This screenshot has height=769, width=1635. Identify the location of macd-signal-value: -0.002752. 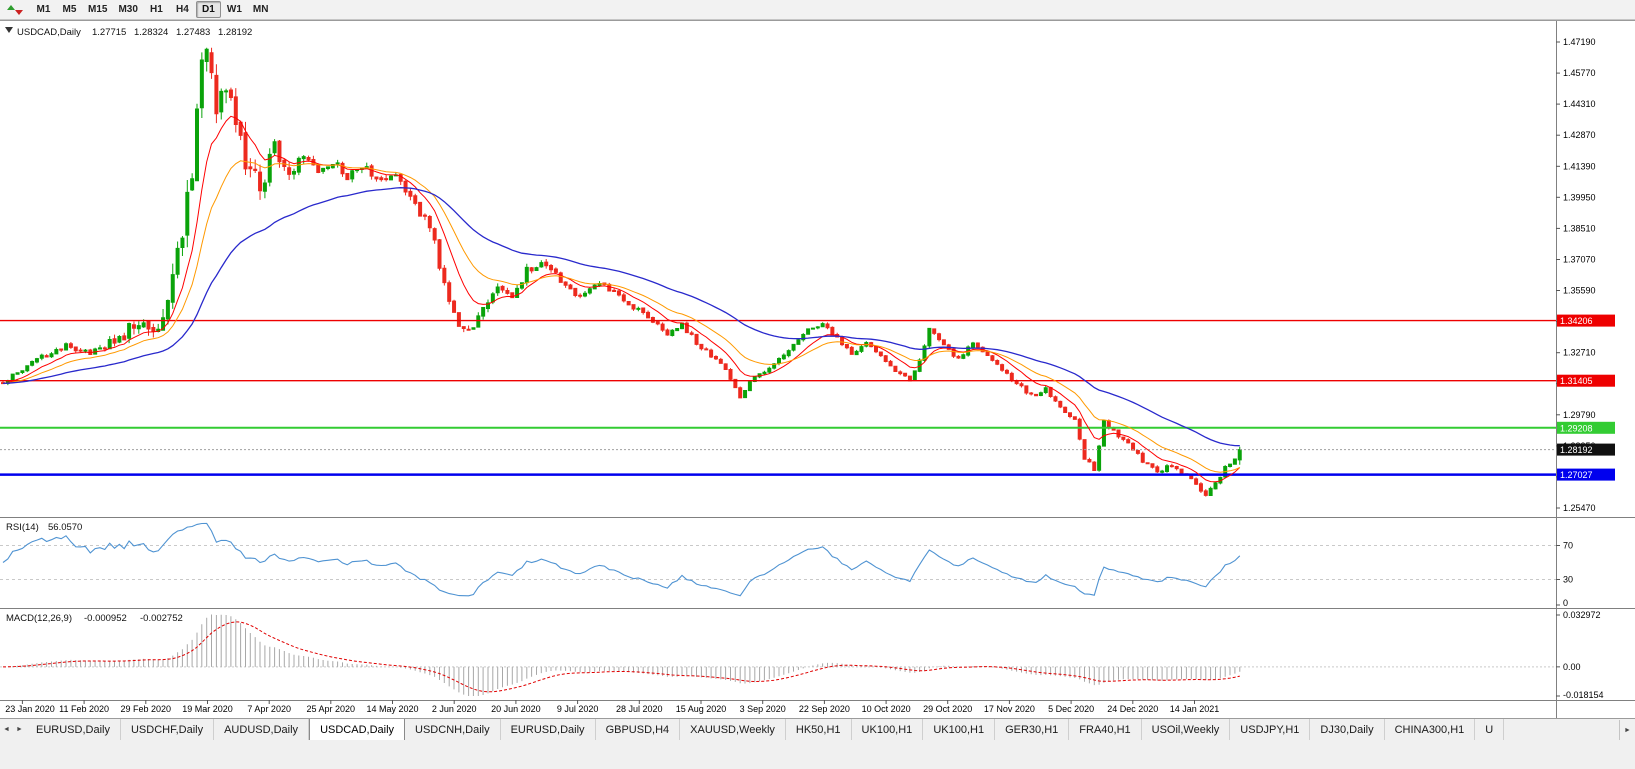
(161, 618).